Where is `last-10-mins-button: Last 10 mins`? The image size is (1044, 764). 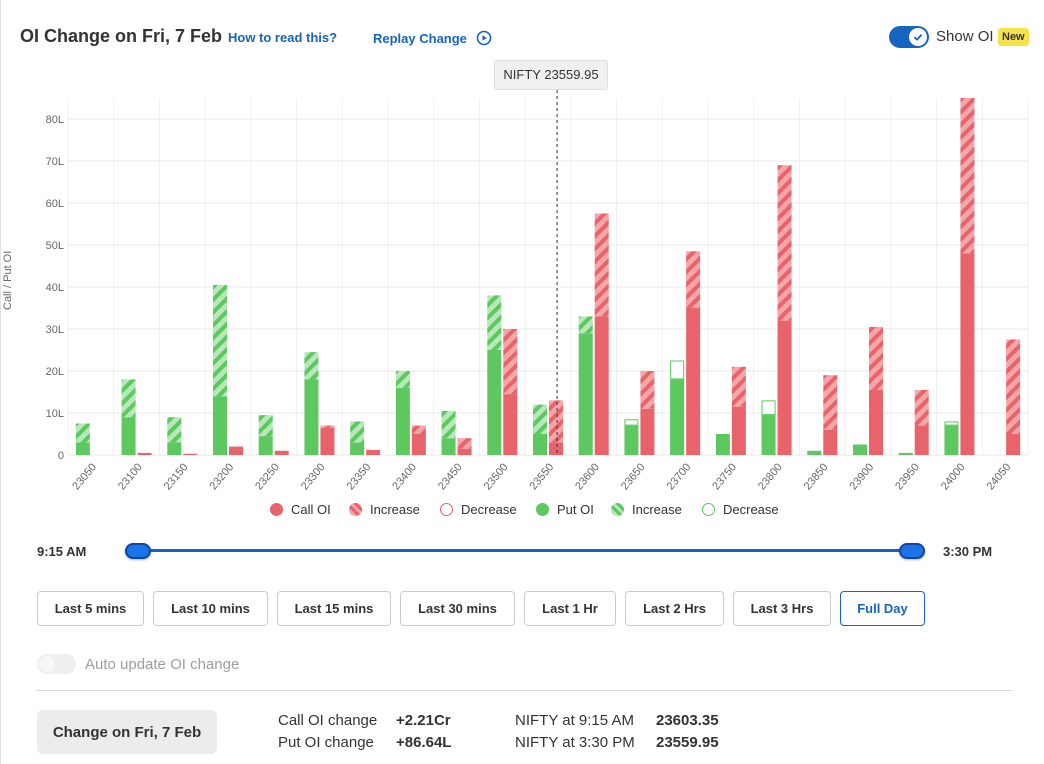
last-10-mins-button: Last 10 mins is located at coordinates (210, 608).